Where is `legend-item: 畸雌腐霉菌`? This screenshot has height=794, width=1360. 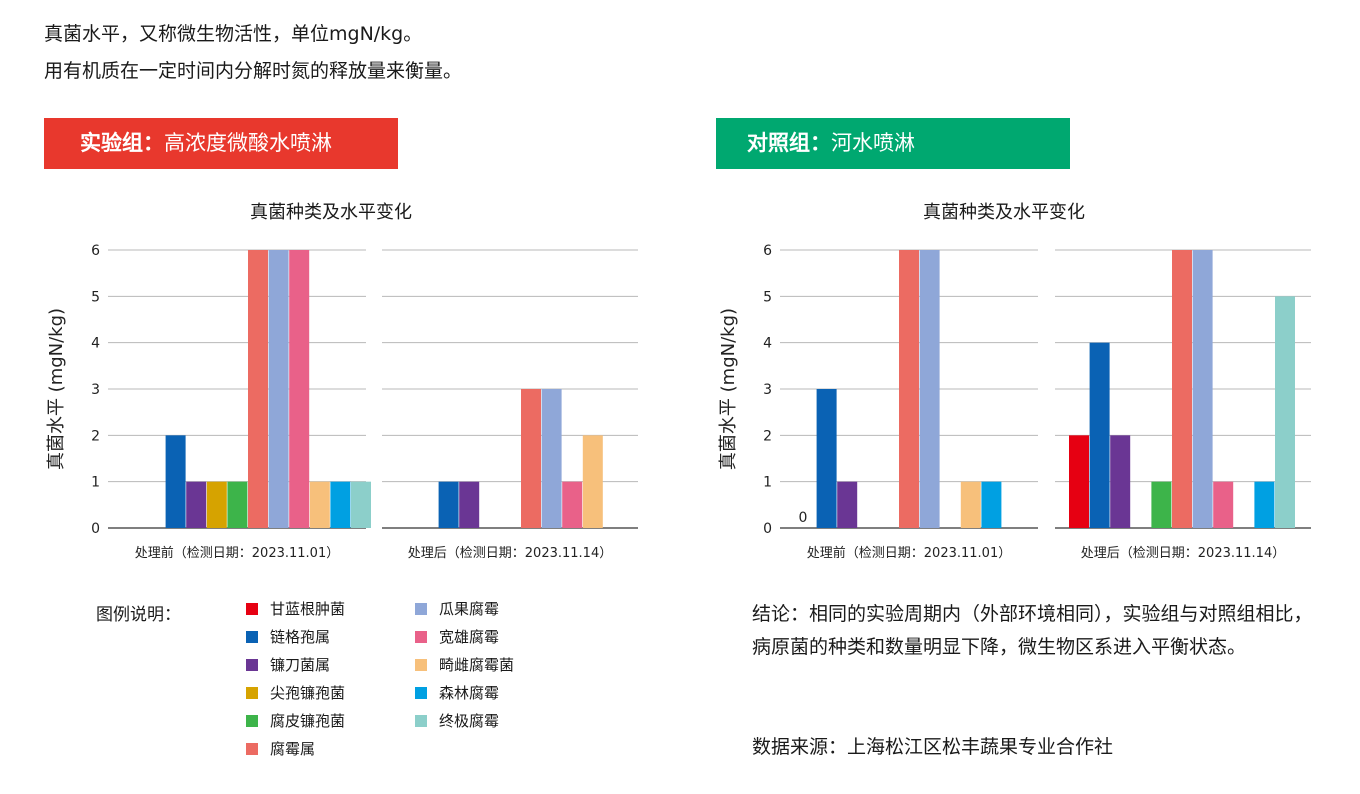 legend-item: 畸雌腐霉菌 is located at coordinates (464, 665).